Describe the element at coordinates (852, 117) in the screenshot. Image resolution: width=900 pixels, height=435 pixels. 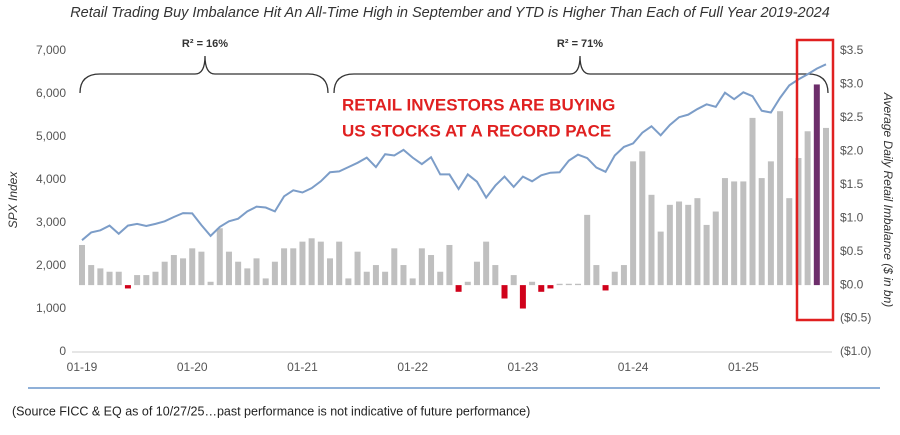
I see `y2-tick-label: $2.5` at that location.